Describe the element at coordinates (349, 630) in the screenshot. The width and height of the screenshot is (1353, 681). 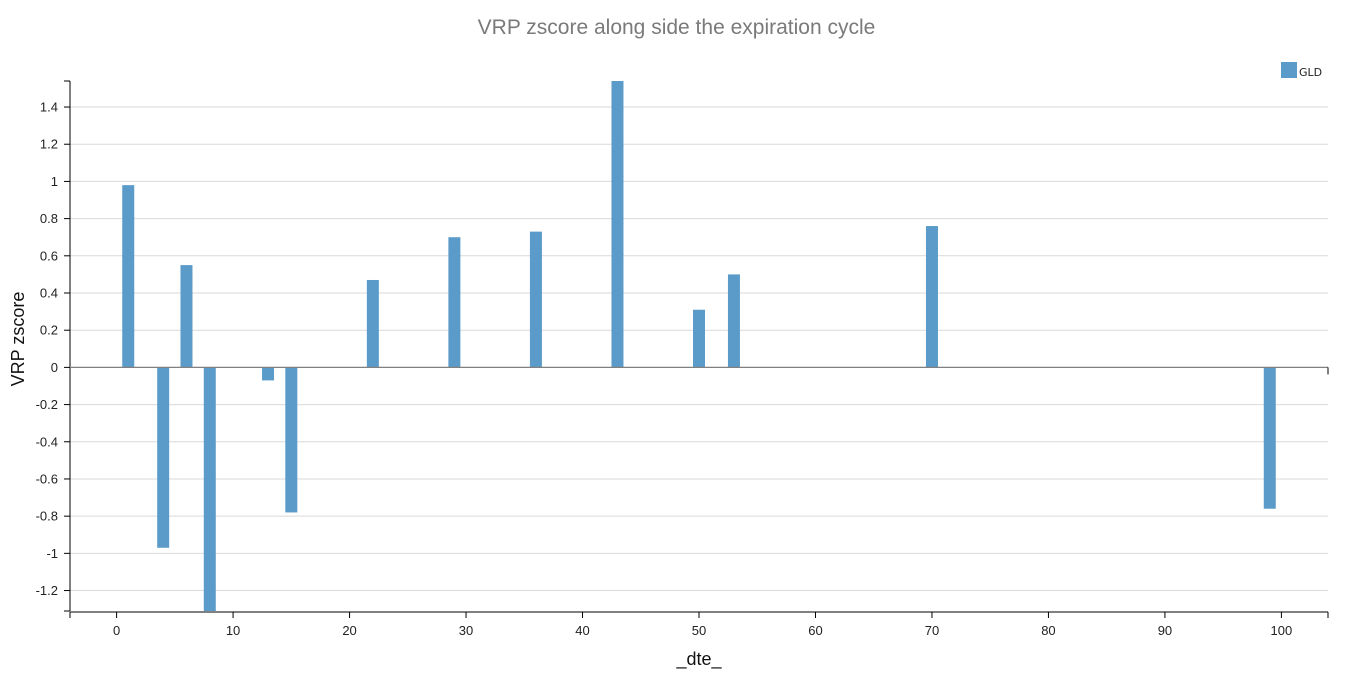
I see `x-tick-label: 20` at that location.